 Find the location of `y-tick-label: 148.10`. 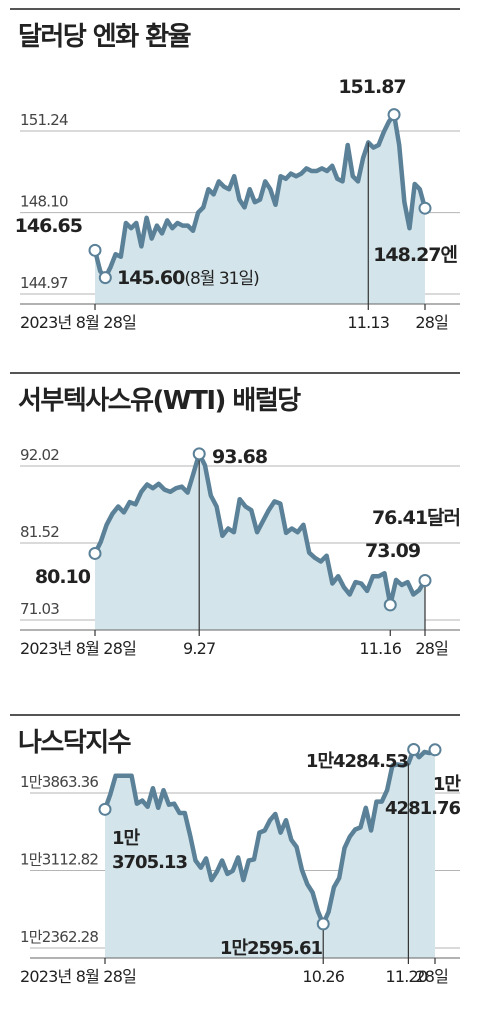

y-tick-label: 148.10 is located at coordinates (44, 202).